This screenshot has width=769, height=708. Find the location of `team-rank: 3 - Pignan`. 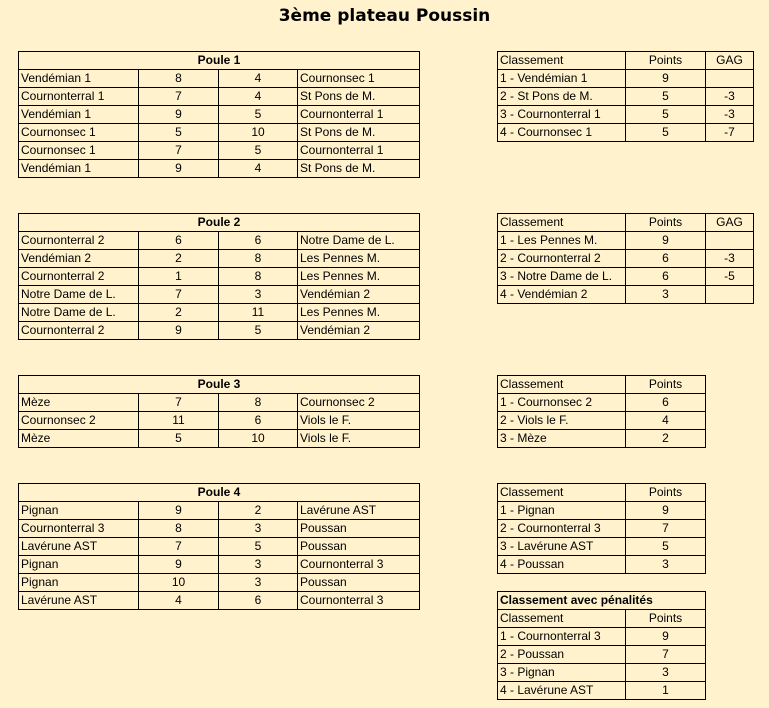

team-rank: 3 - Pignan is located at coordinates (561, 672).